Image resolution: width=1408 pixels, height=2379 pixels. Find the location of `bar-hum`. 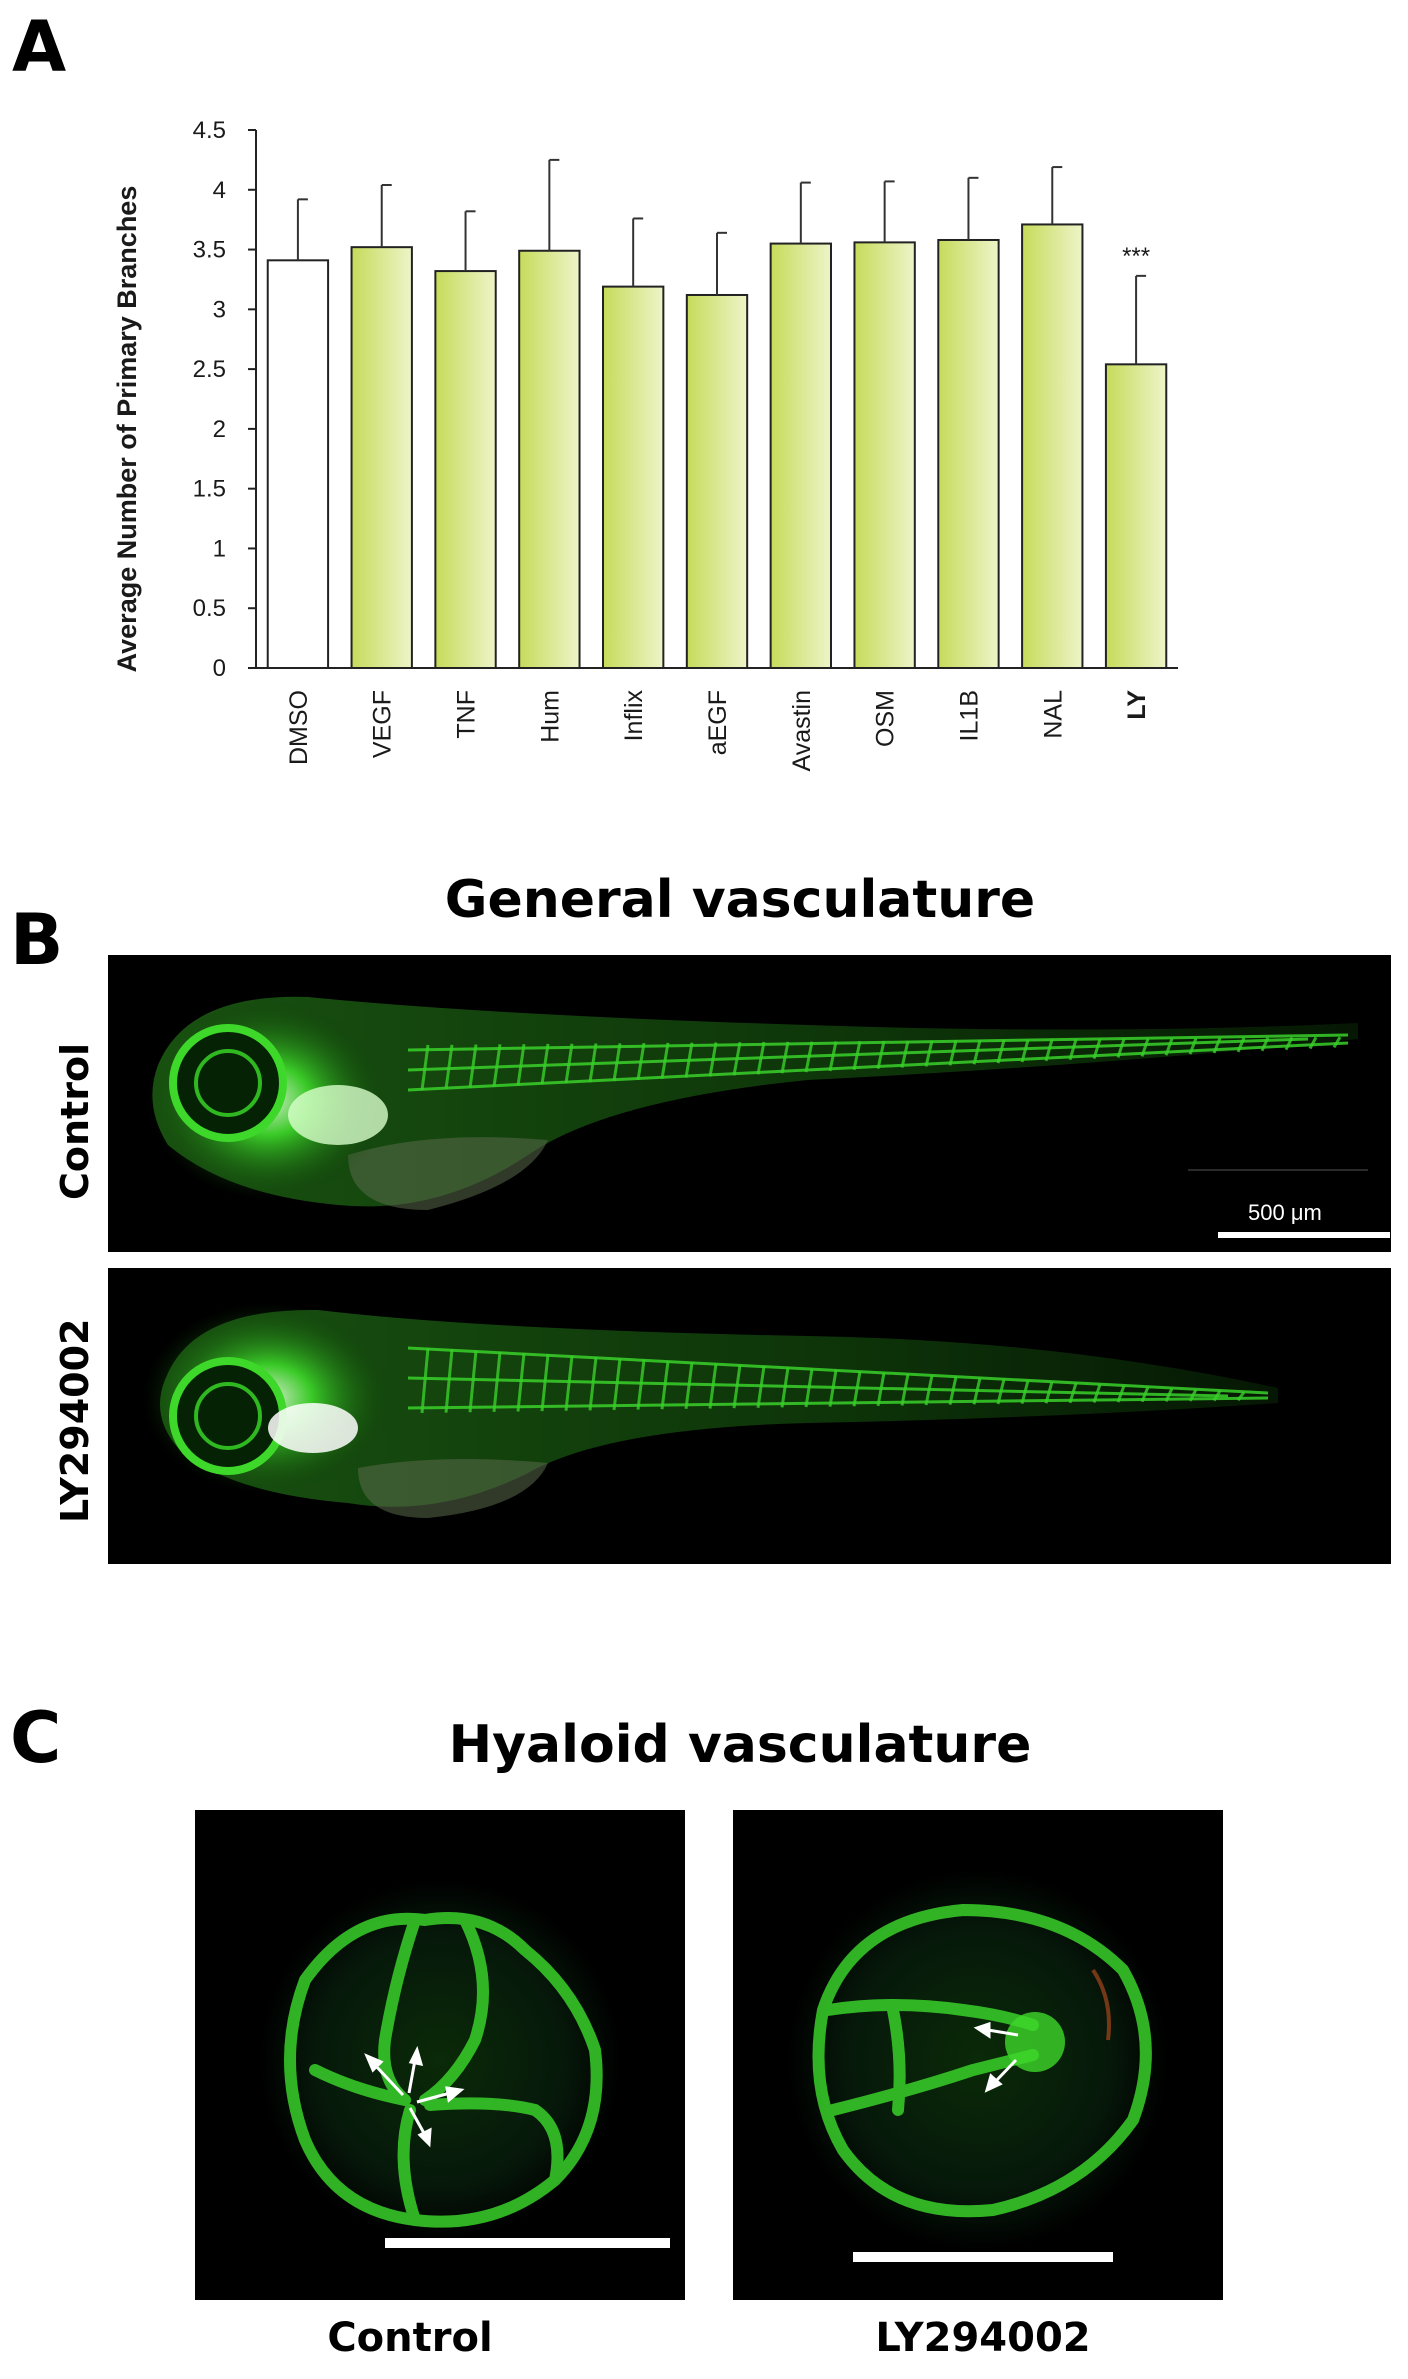

bar-hum is located at coordinates (549, 459).